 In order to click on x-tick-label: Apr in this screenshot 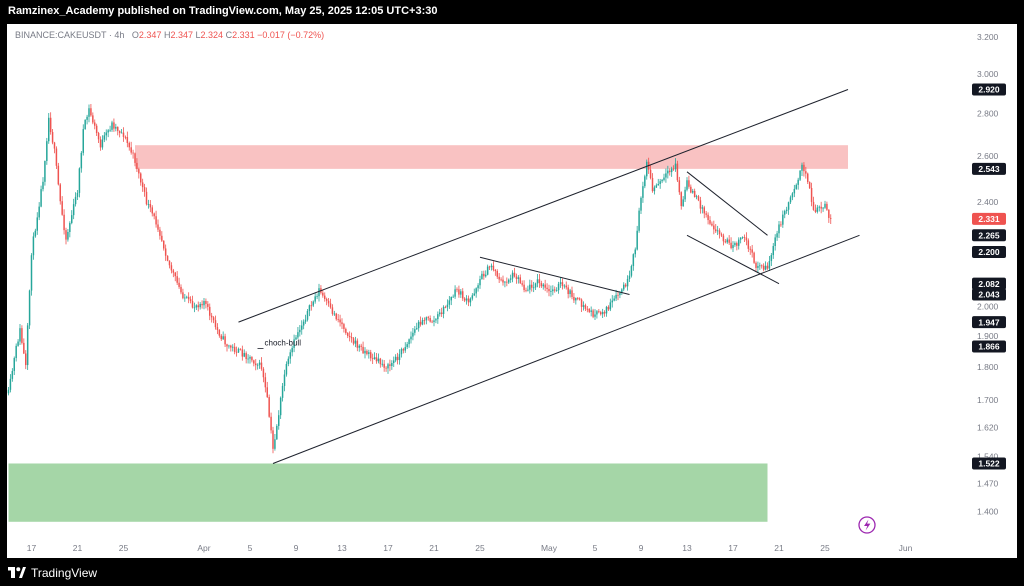, I will do `click(203, 548)`.